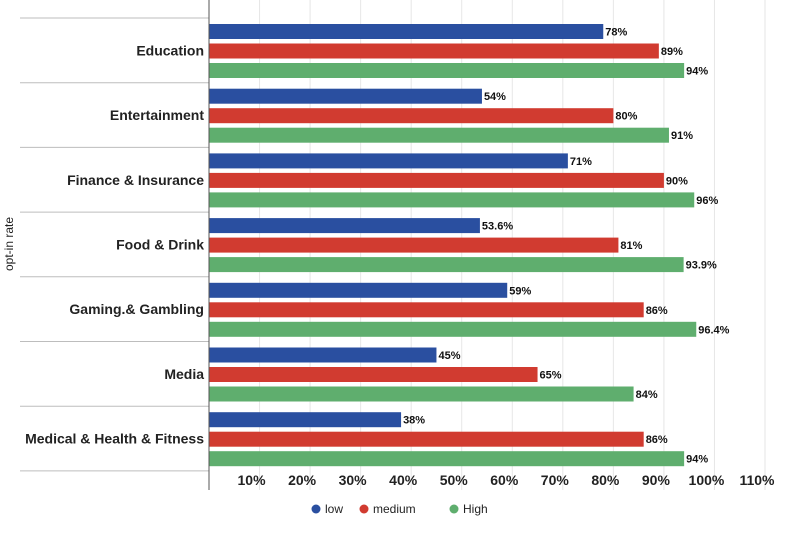 This screenshot has height=549, width=800. Describe the element at coordinates (656, 480) in the screenshot. I see `x-tick-label: 90%` at that location.